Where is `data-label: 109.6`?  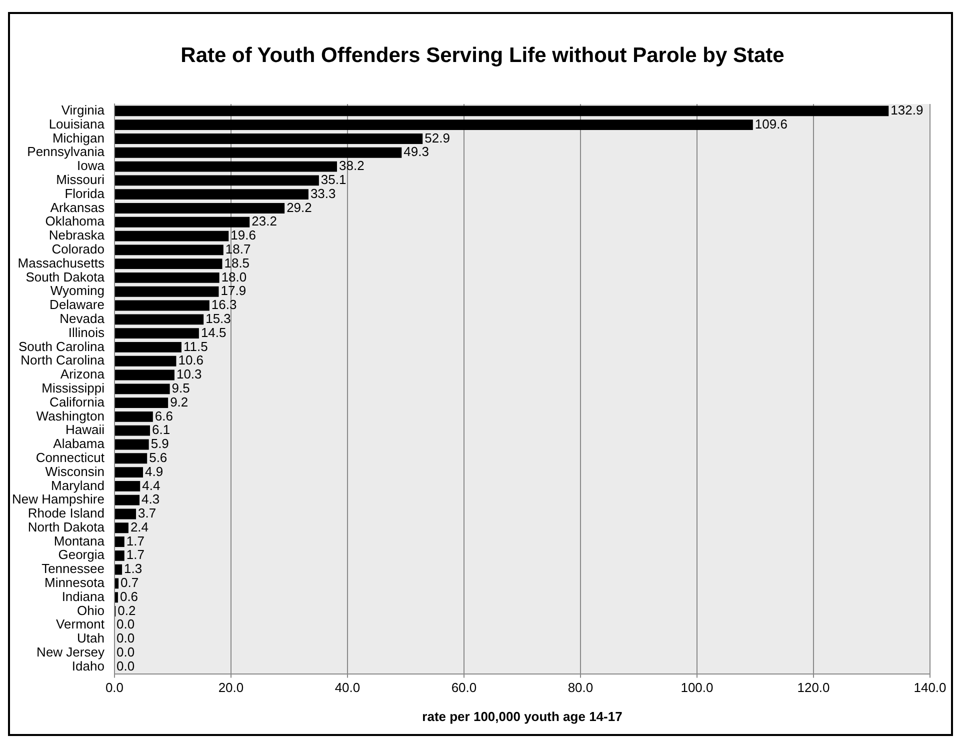
data-label: 109.6 is located at coordinates (771, 124).